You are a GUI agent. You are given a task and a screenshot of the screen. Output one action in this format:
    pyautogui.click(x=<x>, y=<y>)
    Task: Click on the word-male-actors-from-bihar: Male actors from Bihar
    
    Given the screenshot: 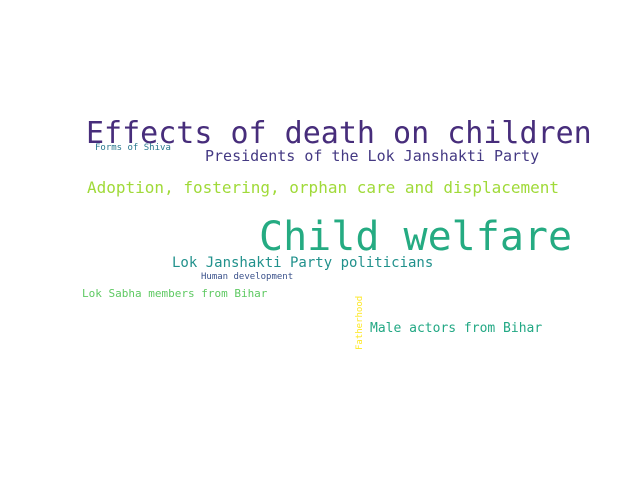 What is the action you would take?
    pyautogui.click(x=456, y=328)
    